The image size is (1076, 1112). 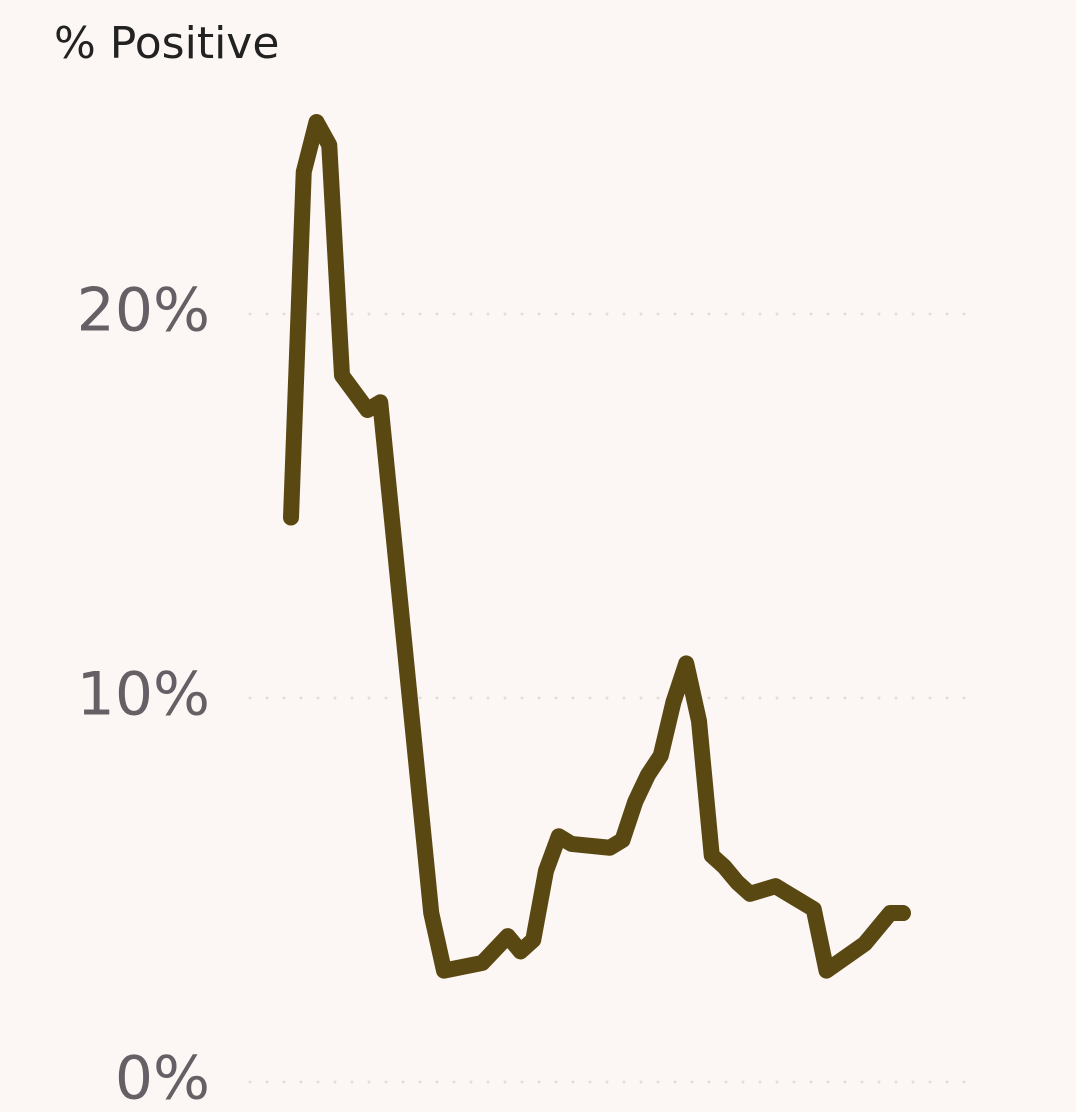 What do you see at coordinates (143, 311) in the screenshot?
I see `y-tick-label: 20%` at bounding box center [143, 311].